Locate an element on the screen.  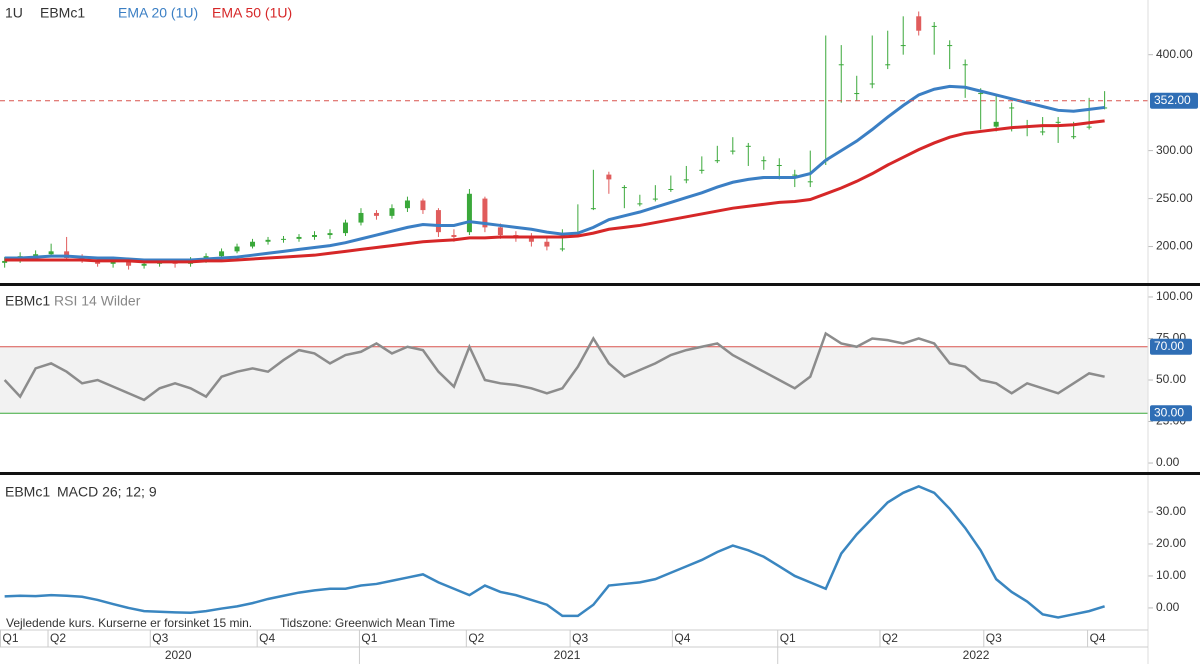
indicator-line is located at coordinates (554, 366).